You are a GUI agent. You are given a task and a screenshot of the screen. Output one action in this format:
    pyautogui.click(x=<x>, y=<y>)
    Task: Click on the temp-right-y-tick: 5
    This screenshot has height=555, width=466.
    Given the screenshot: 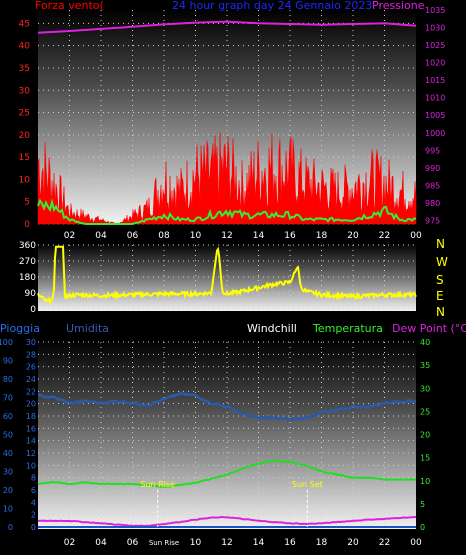 What is the action you would take?
    pyautogui.click(x=422, y=504)
    